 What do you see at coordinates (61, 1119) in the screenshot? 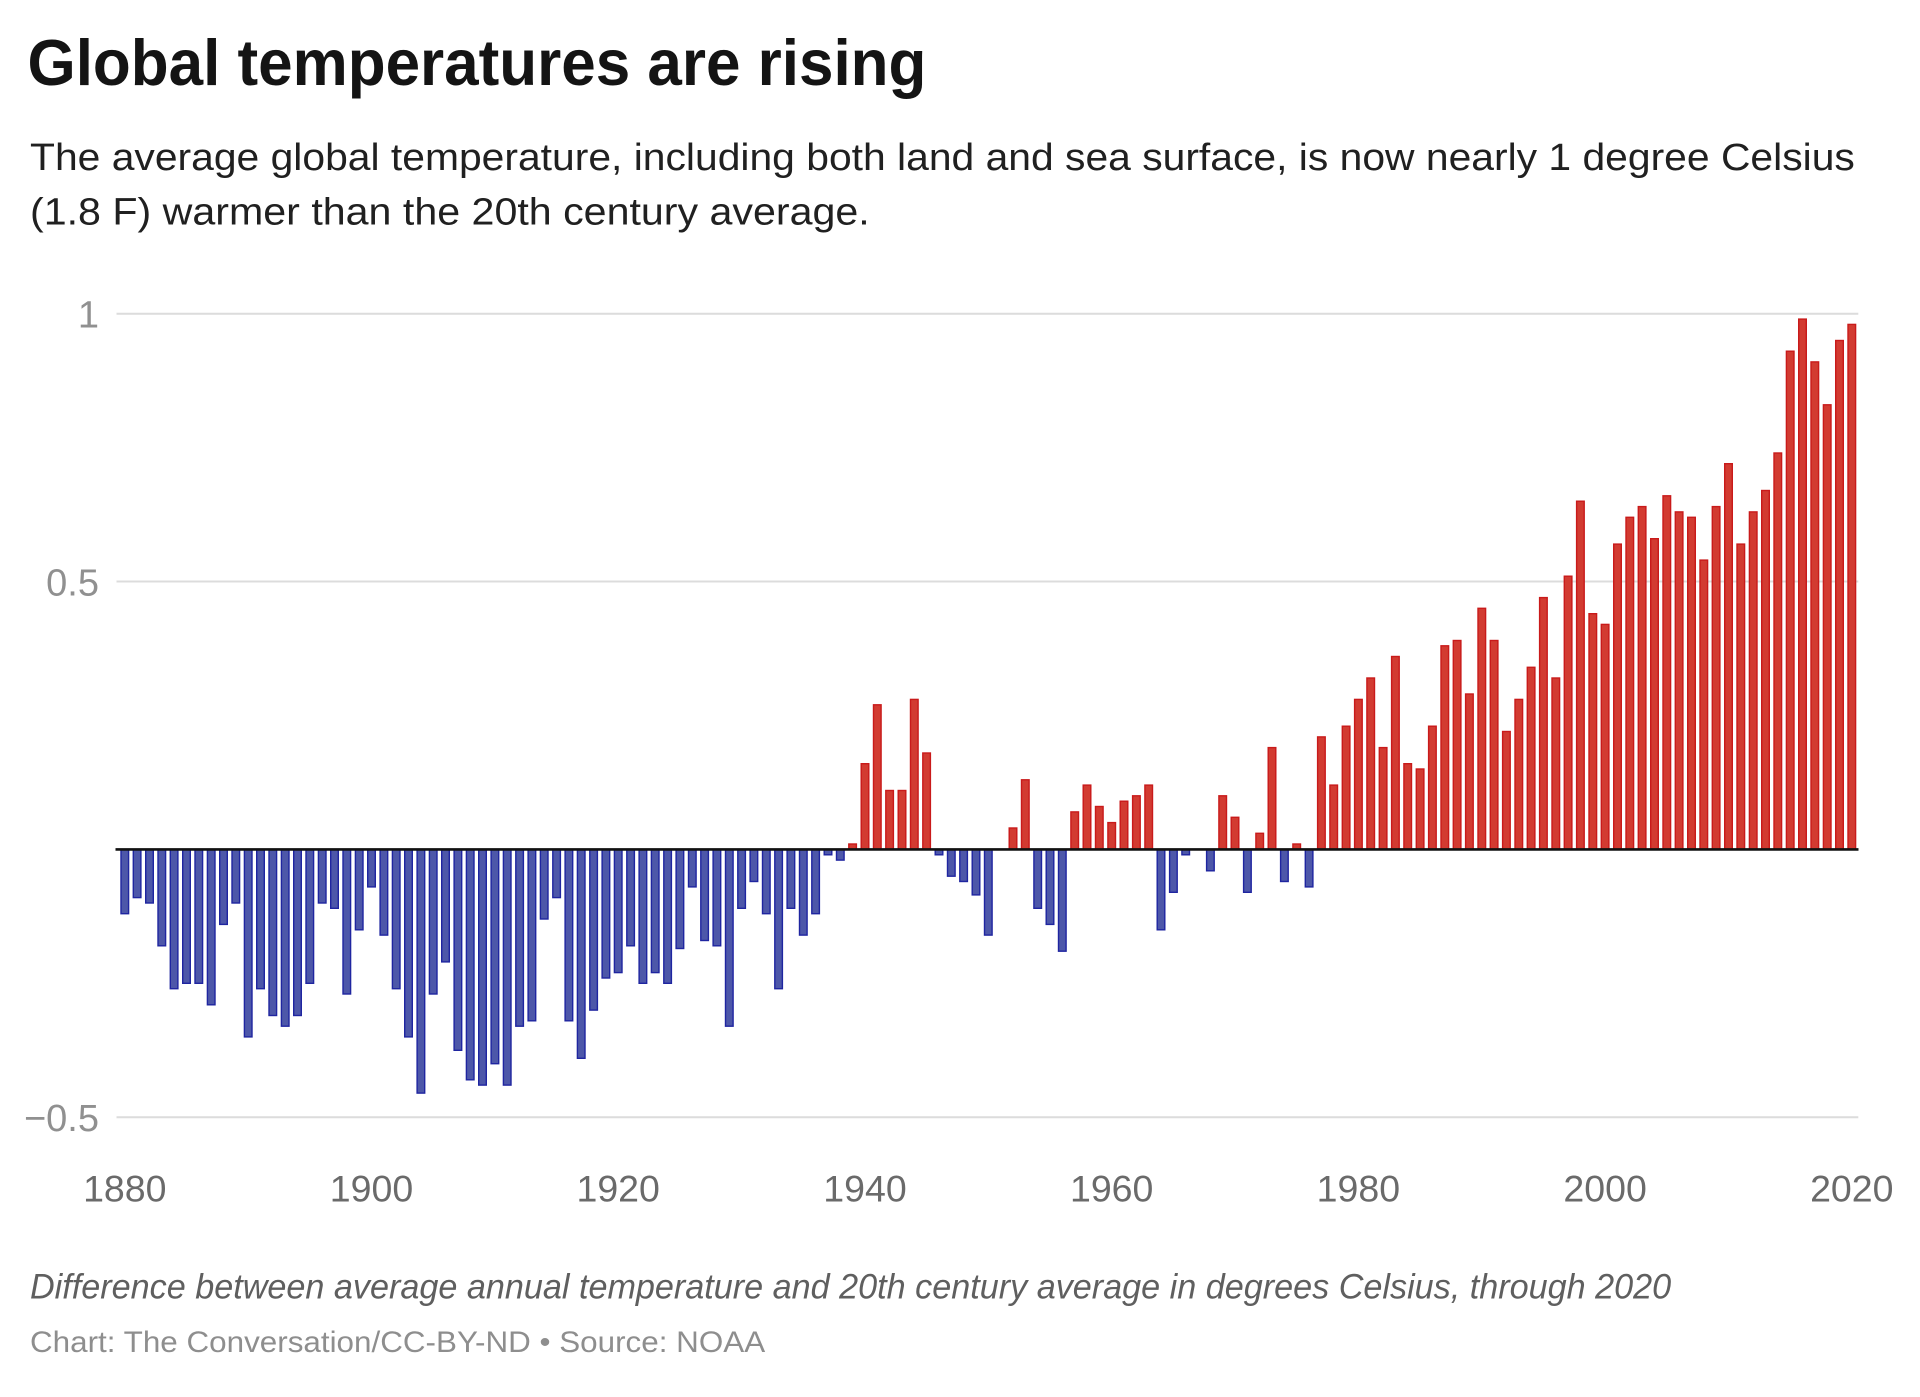
I see `svg-text: −0.5` at bounding box center [61, 1119].